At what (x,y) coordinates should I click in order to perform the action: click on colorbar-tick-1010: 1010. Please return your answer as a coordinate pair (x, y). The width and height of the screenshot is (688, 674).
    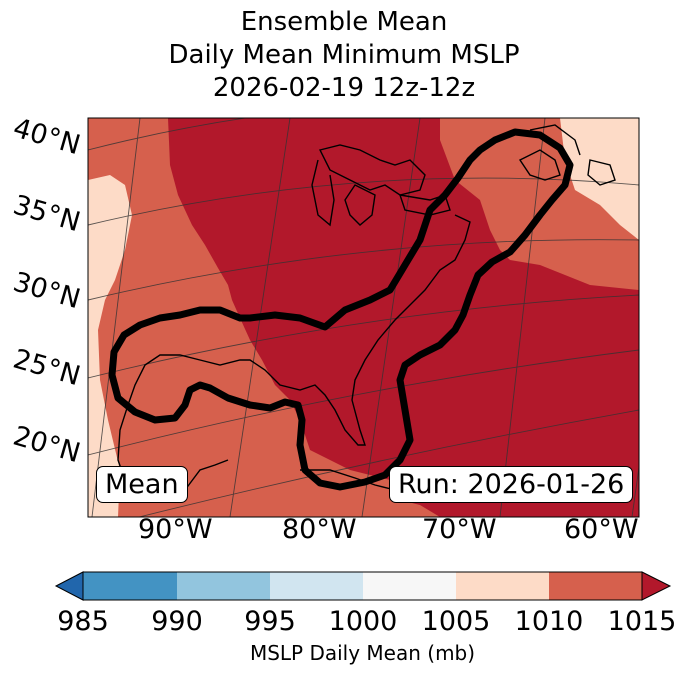
    Looking at the image, I should click on (549, 621).